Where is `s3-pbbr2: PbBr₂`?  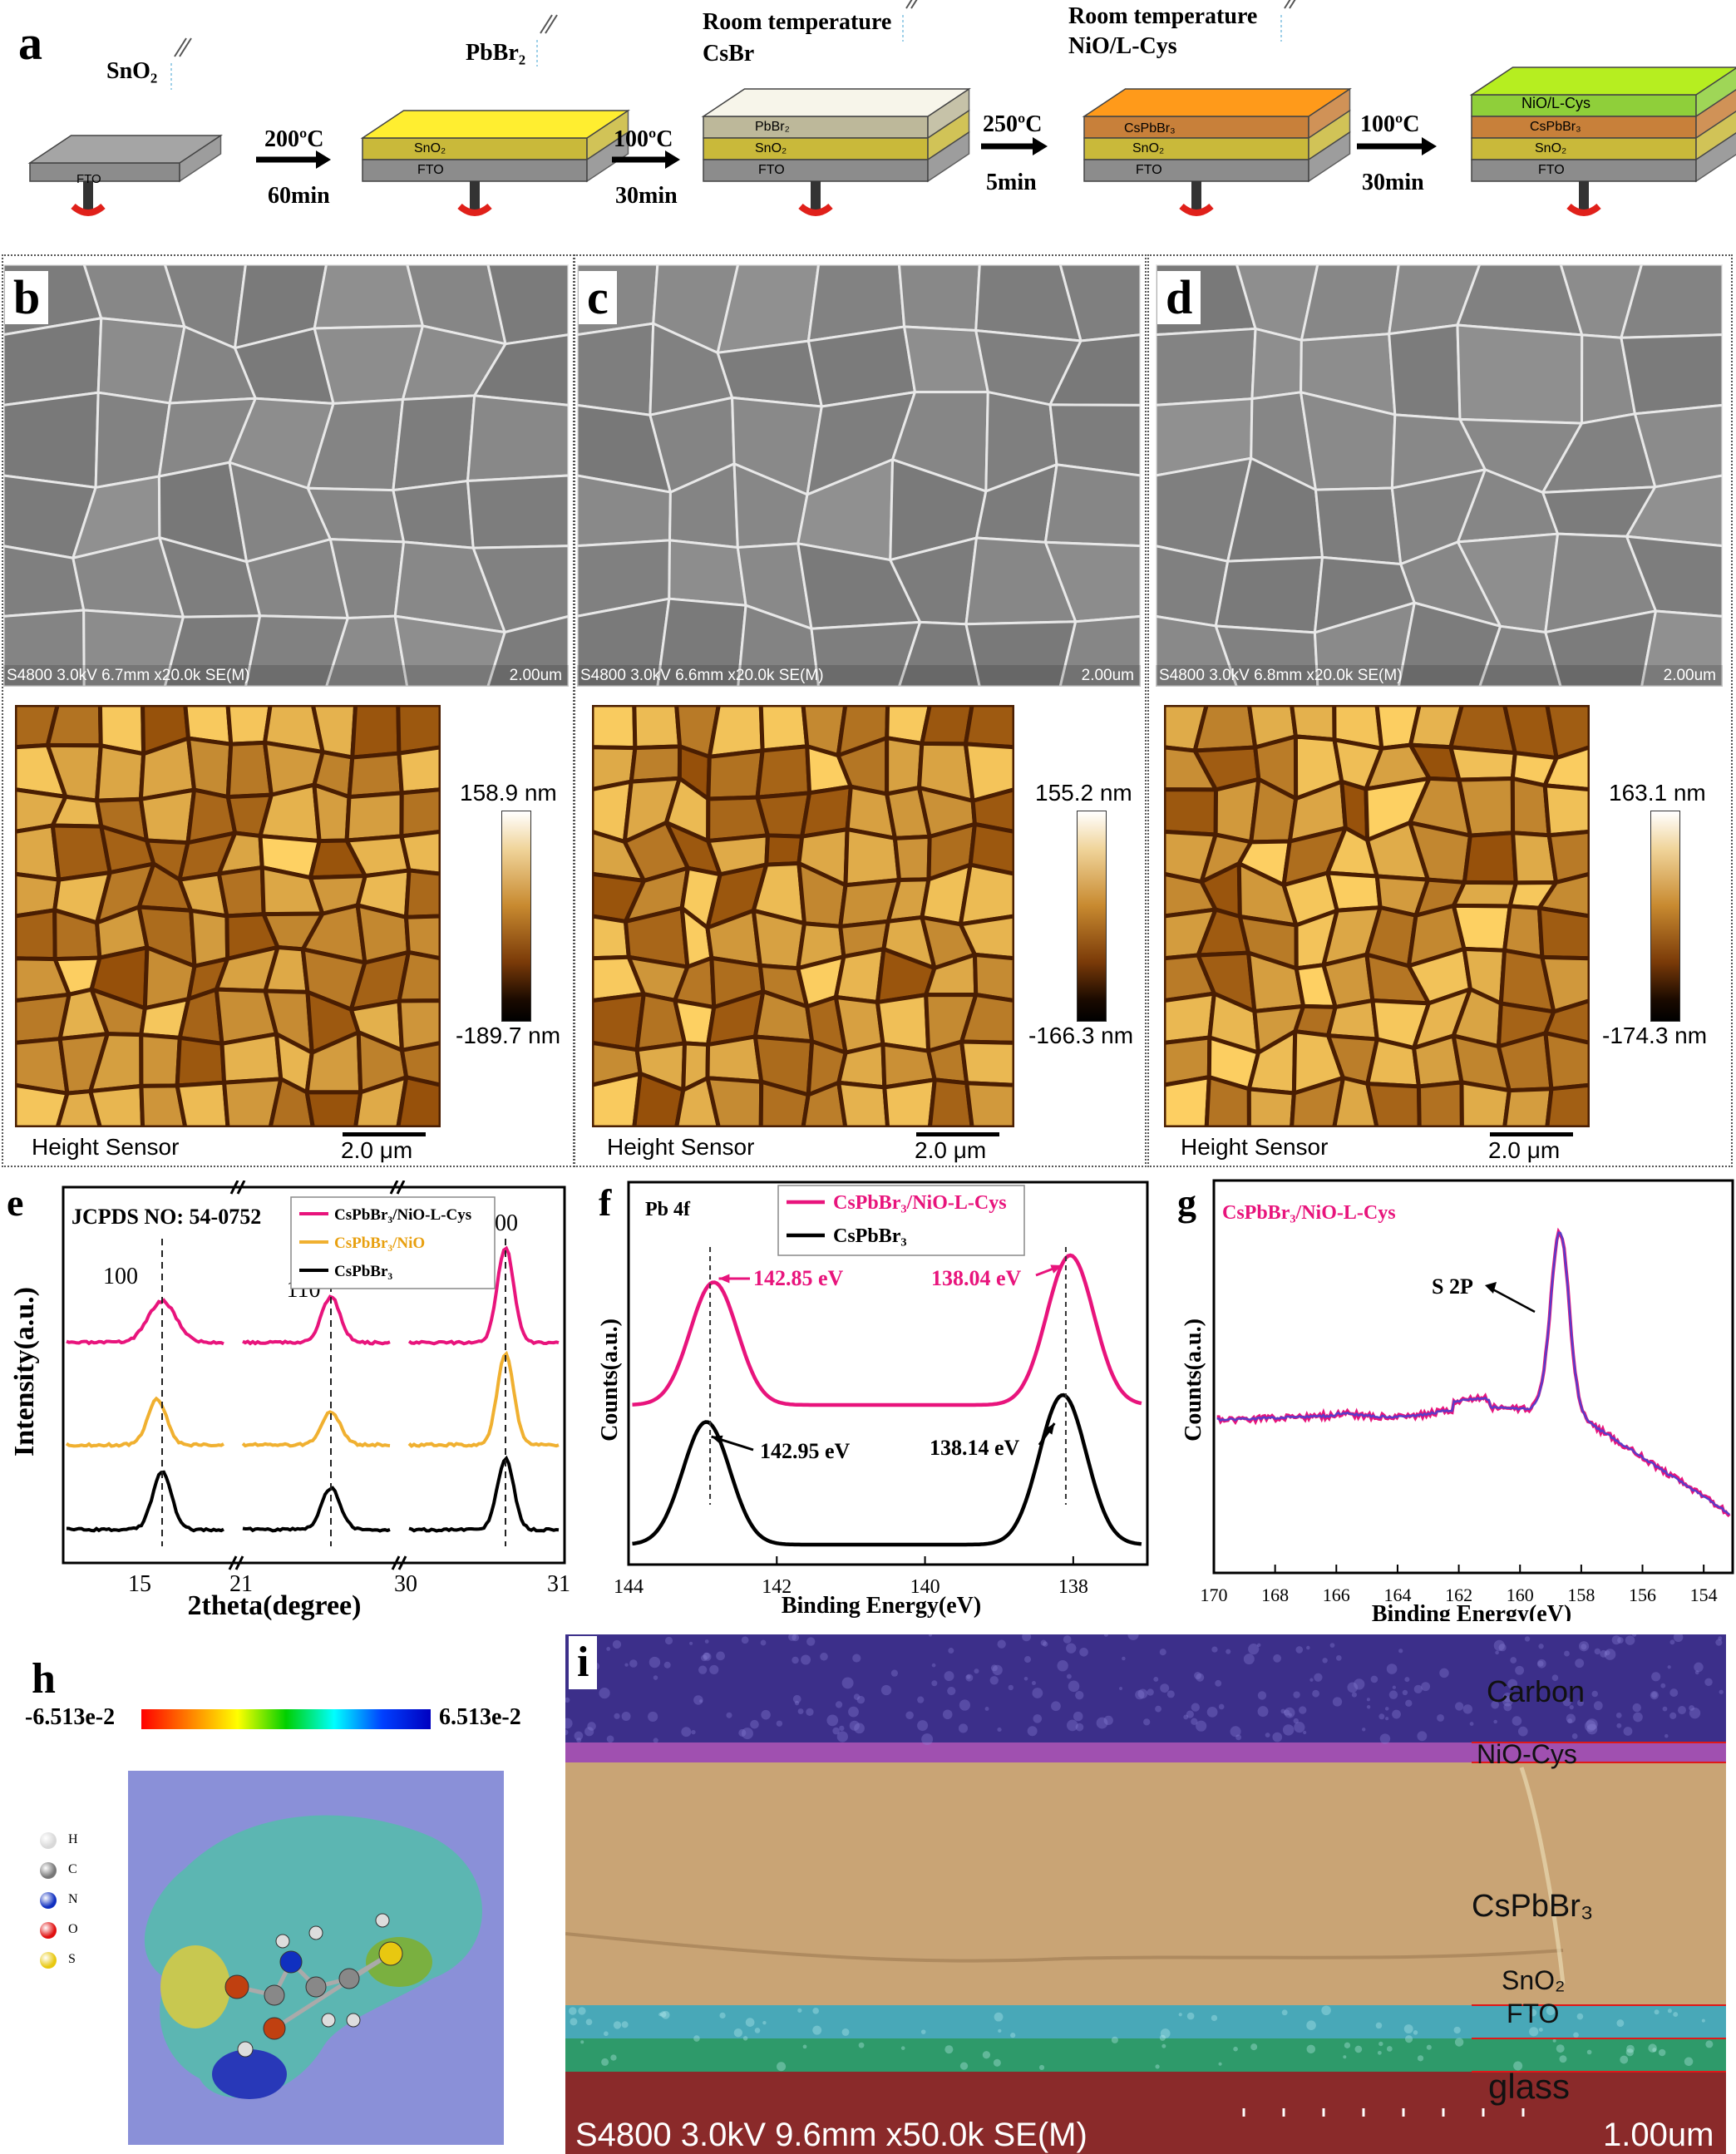
s3-pbbr2: PbBr₂ is located at coordinates (772, 127).